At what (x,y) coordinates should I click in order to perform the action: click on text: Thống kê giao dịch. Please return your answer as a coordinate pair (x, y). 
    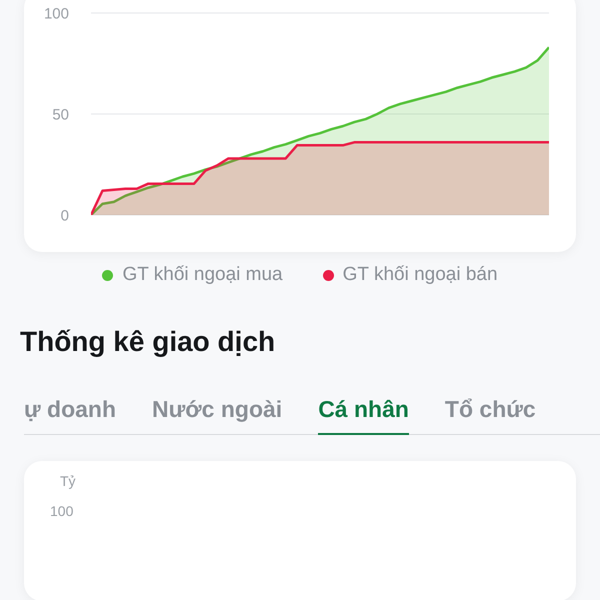
    Looking at the image, I should click on (147, 341).